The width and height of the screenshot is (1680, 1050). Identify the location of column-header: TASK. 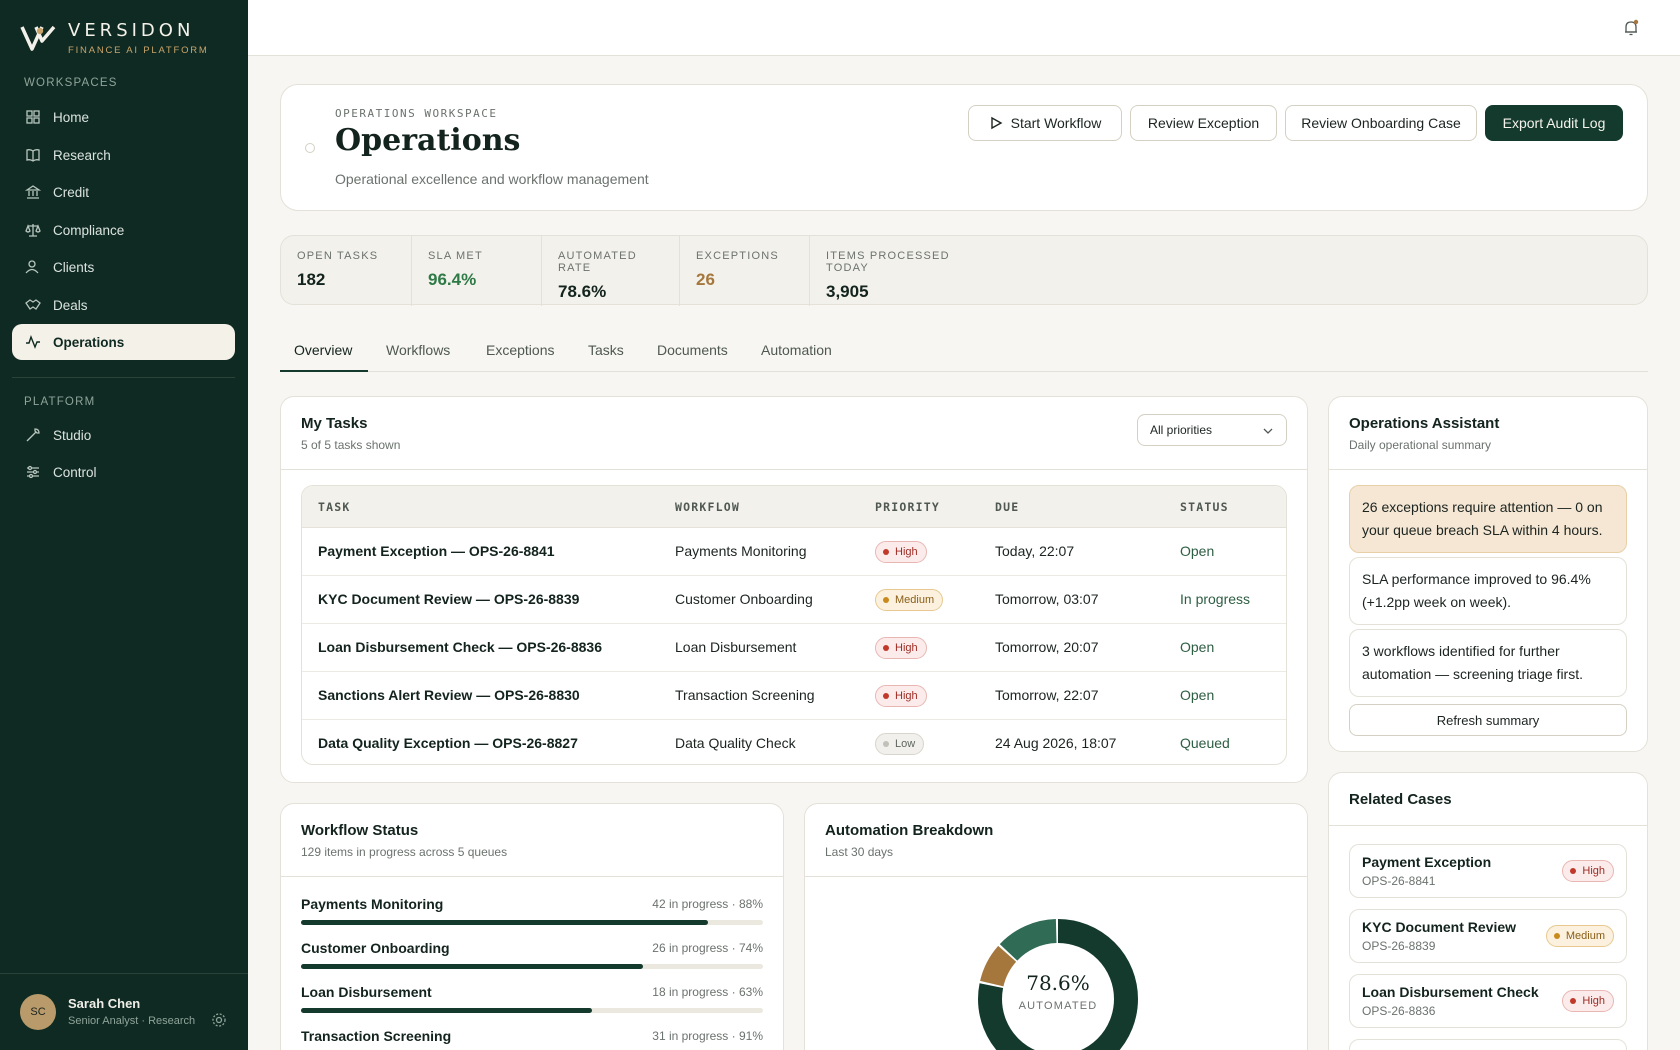
(334, 507).